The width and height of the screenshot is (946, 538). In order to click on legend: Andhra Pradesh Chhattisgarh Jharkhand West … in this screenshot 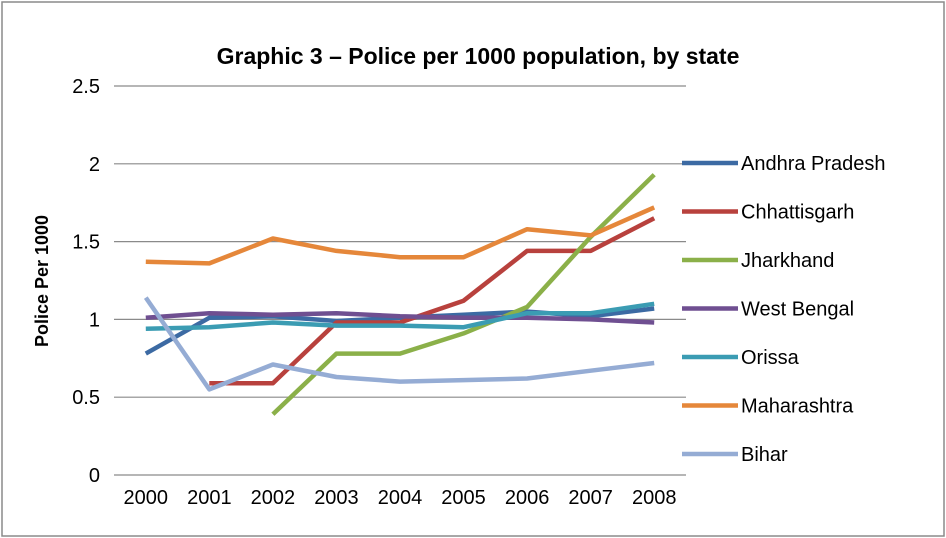, I will do `click(784, 309)`.